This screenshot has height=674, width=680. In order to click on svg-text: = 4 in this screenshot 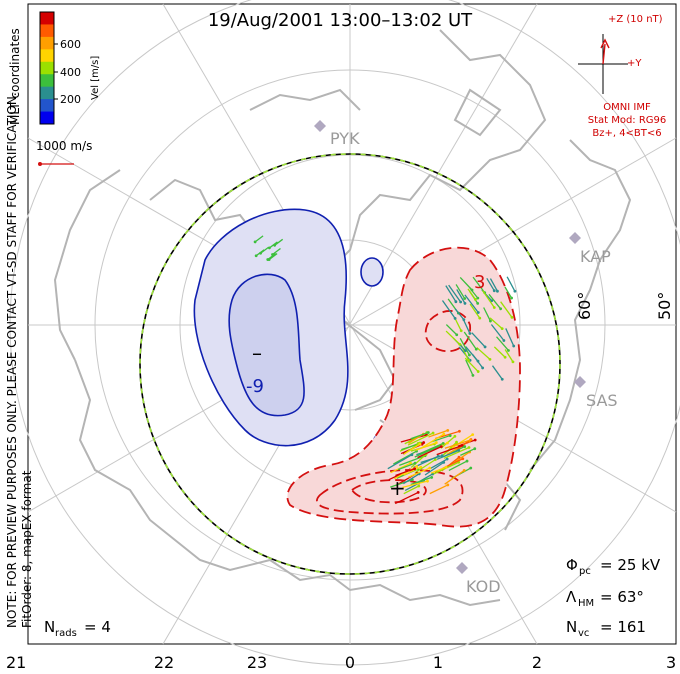, I will do `click(97, 627)`.